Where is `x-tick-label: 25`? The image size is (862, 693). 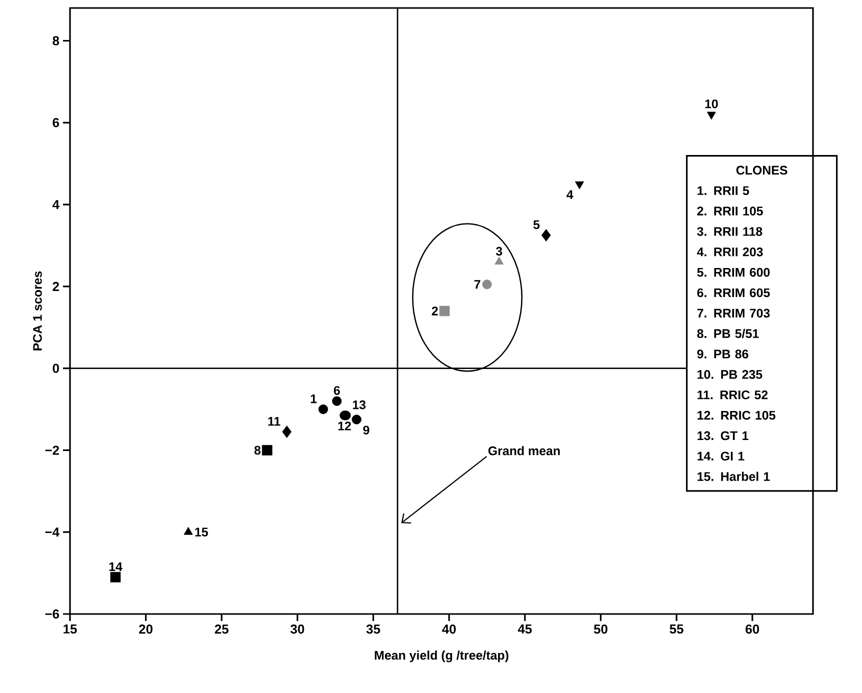
x-tick-label: 25 is located at coordinates (221, 629).